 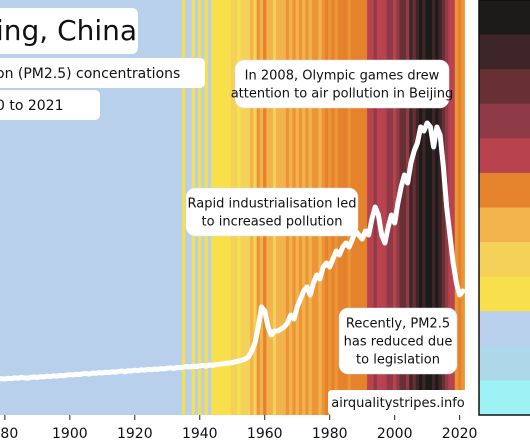 I want to click on title-box, so click(x=69, y=31).